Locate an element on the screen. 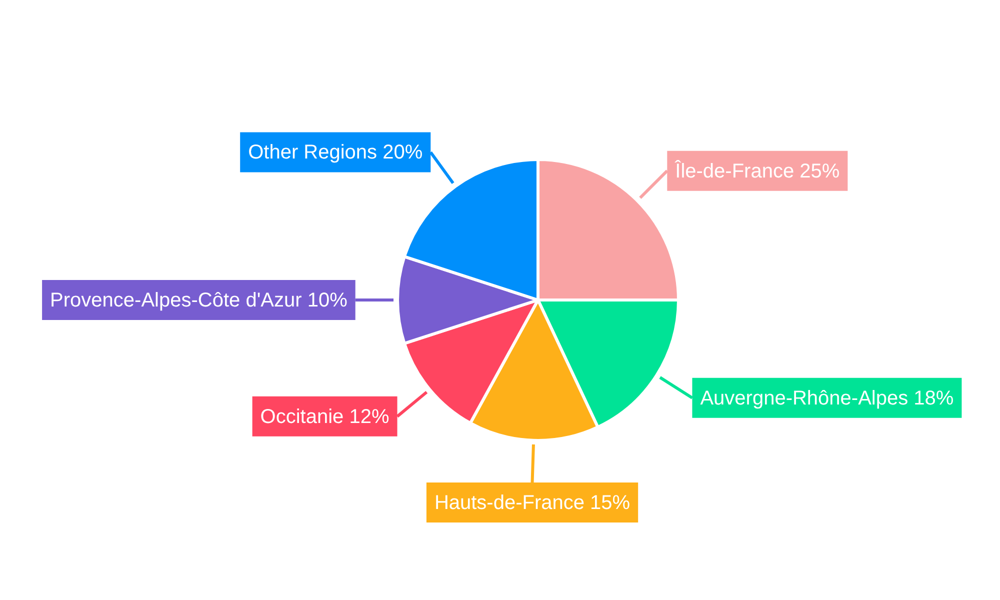 This screenshot has height=600, width=1000. slice-label: Provence-Alpes-Côte d'Azur 10% is located at coordinates (199, 301).